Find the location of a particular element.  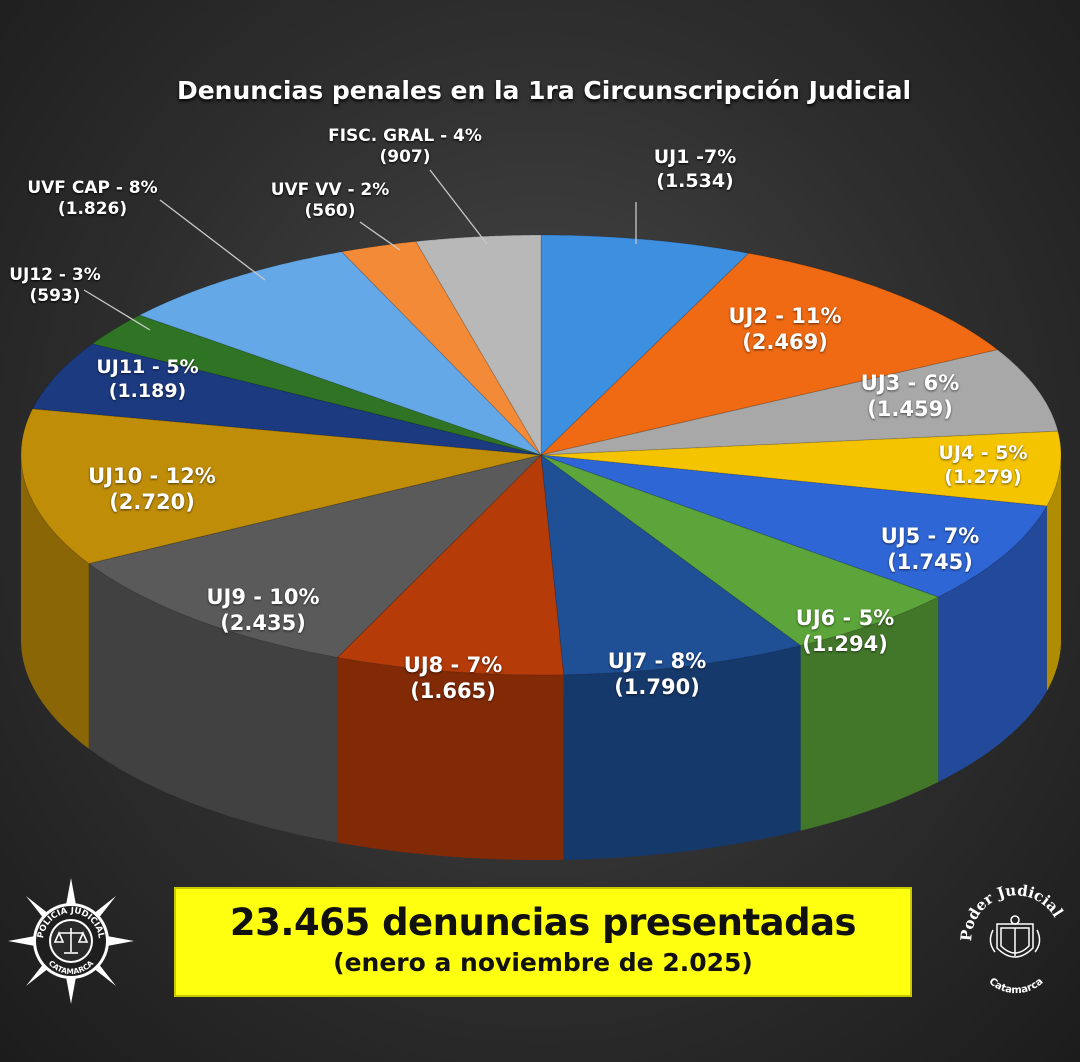

slice-label-uj4: UJ4 - 5% (1.279) is located at coordinates (983, 466).